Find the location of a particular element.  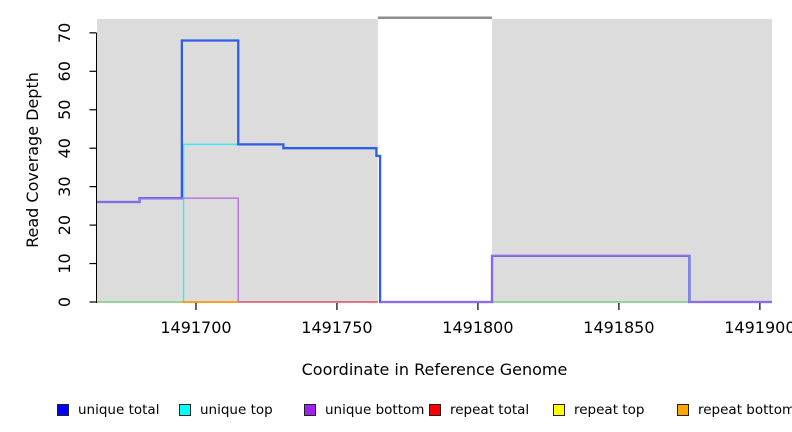

x-tick-label: 1491900 is located at coordinates (758, 327).